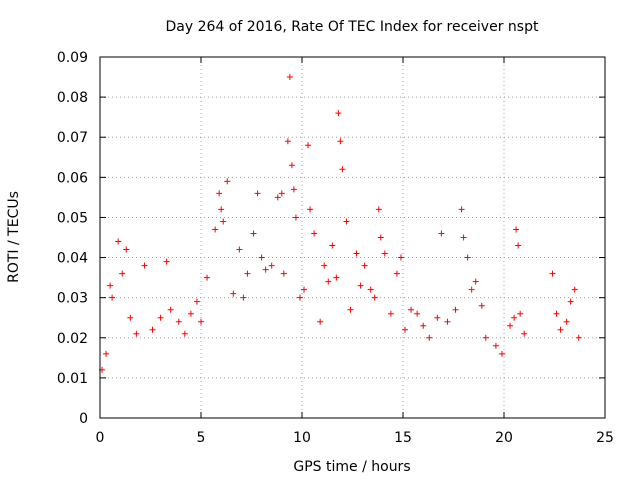 The image size is (640, 480). I want to click on y-axis-label: ROTI / TECUs, so click(14, 237).